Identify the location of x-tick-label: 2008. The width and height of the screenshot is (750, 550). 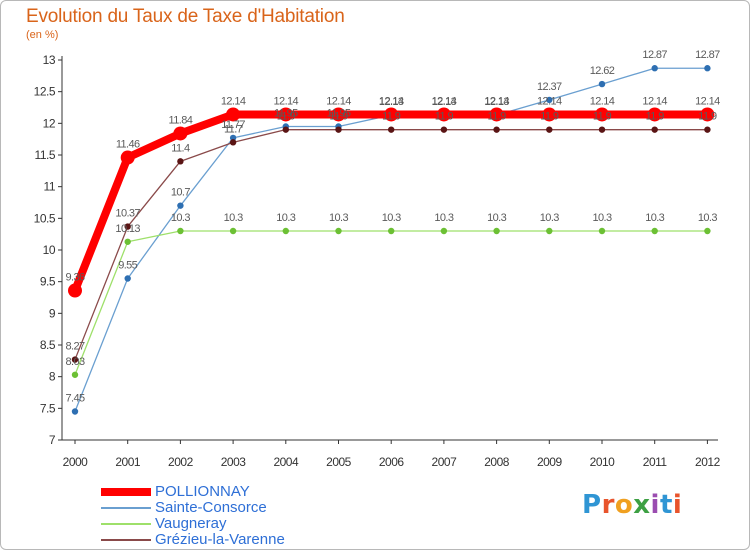
(497, 462).